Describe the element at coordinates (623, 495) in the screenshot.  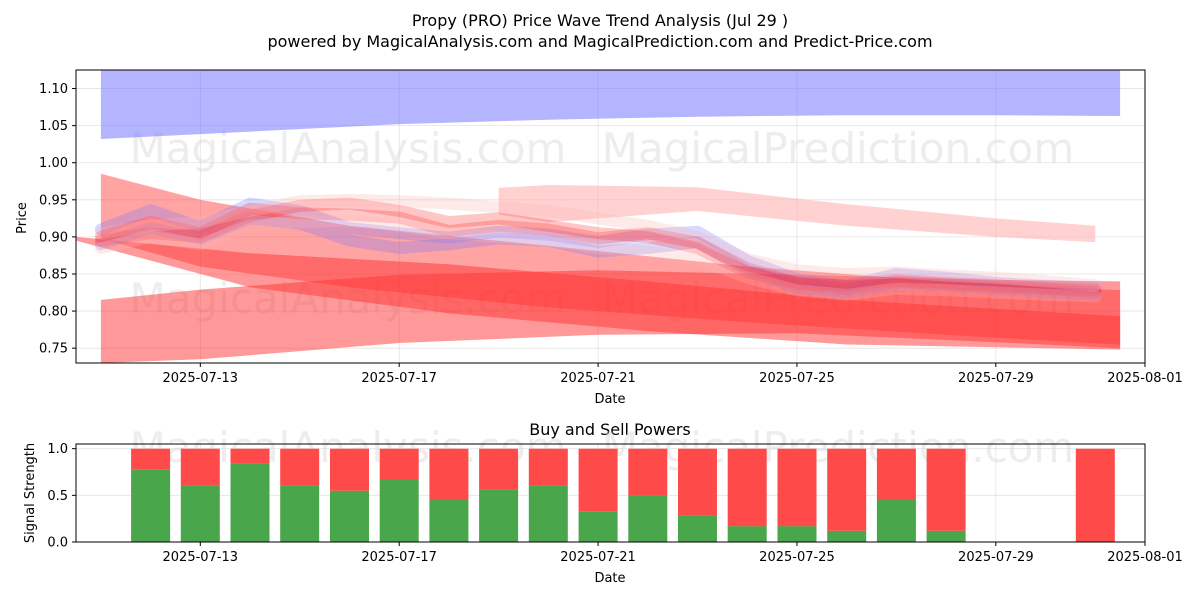
I see `signal-bars` at that location.